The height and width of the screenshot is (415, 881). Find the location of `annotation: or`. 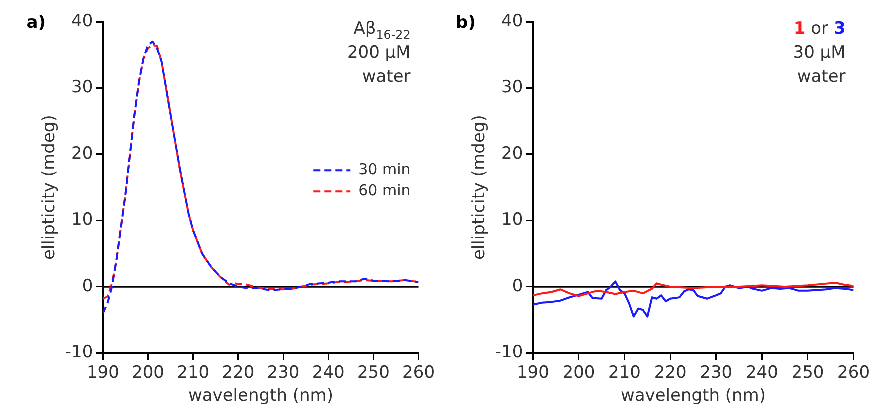

annotation: or is located at coordinates (820, 29).